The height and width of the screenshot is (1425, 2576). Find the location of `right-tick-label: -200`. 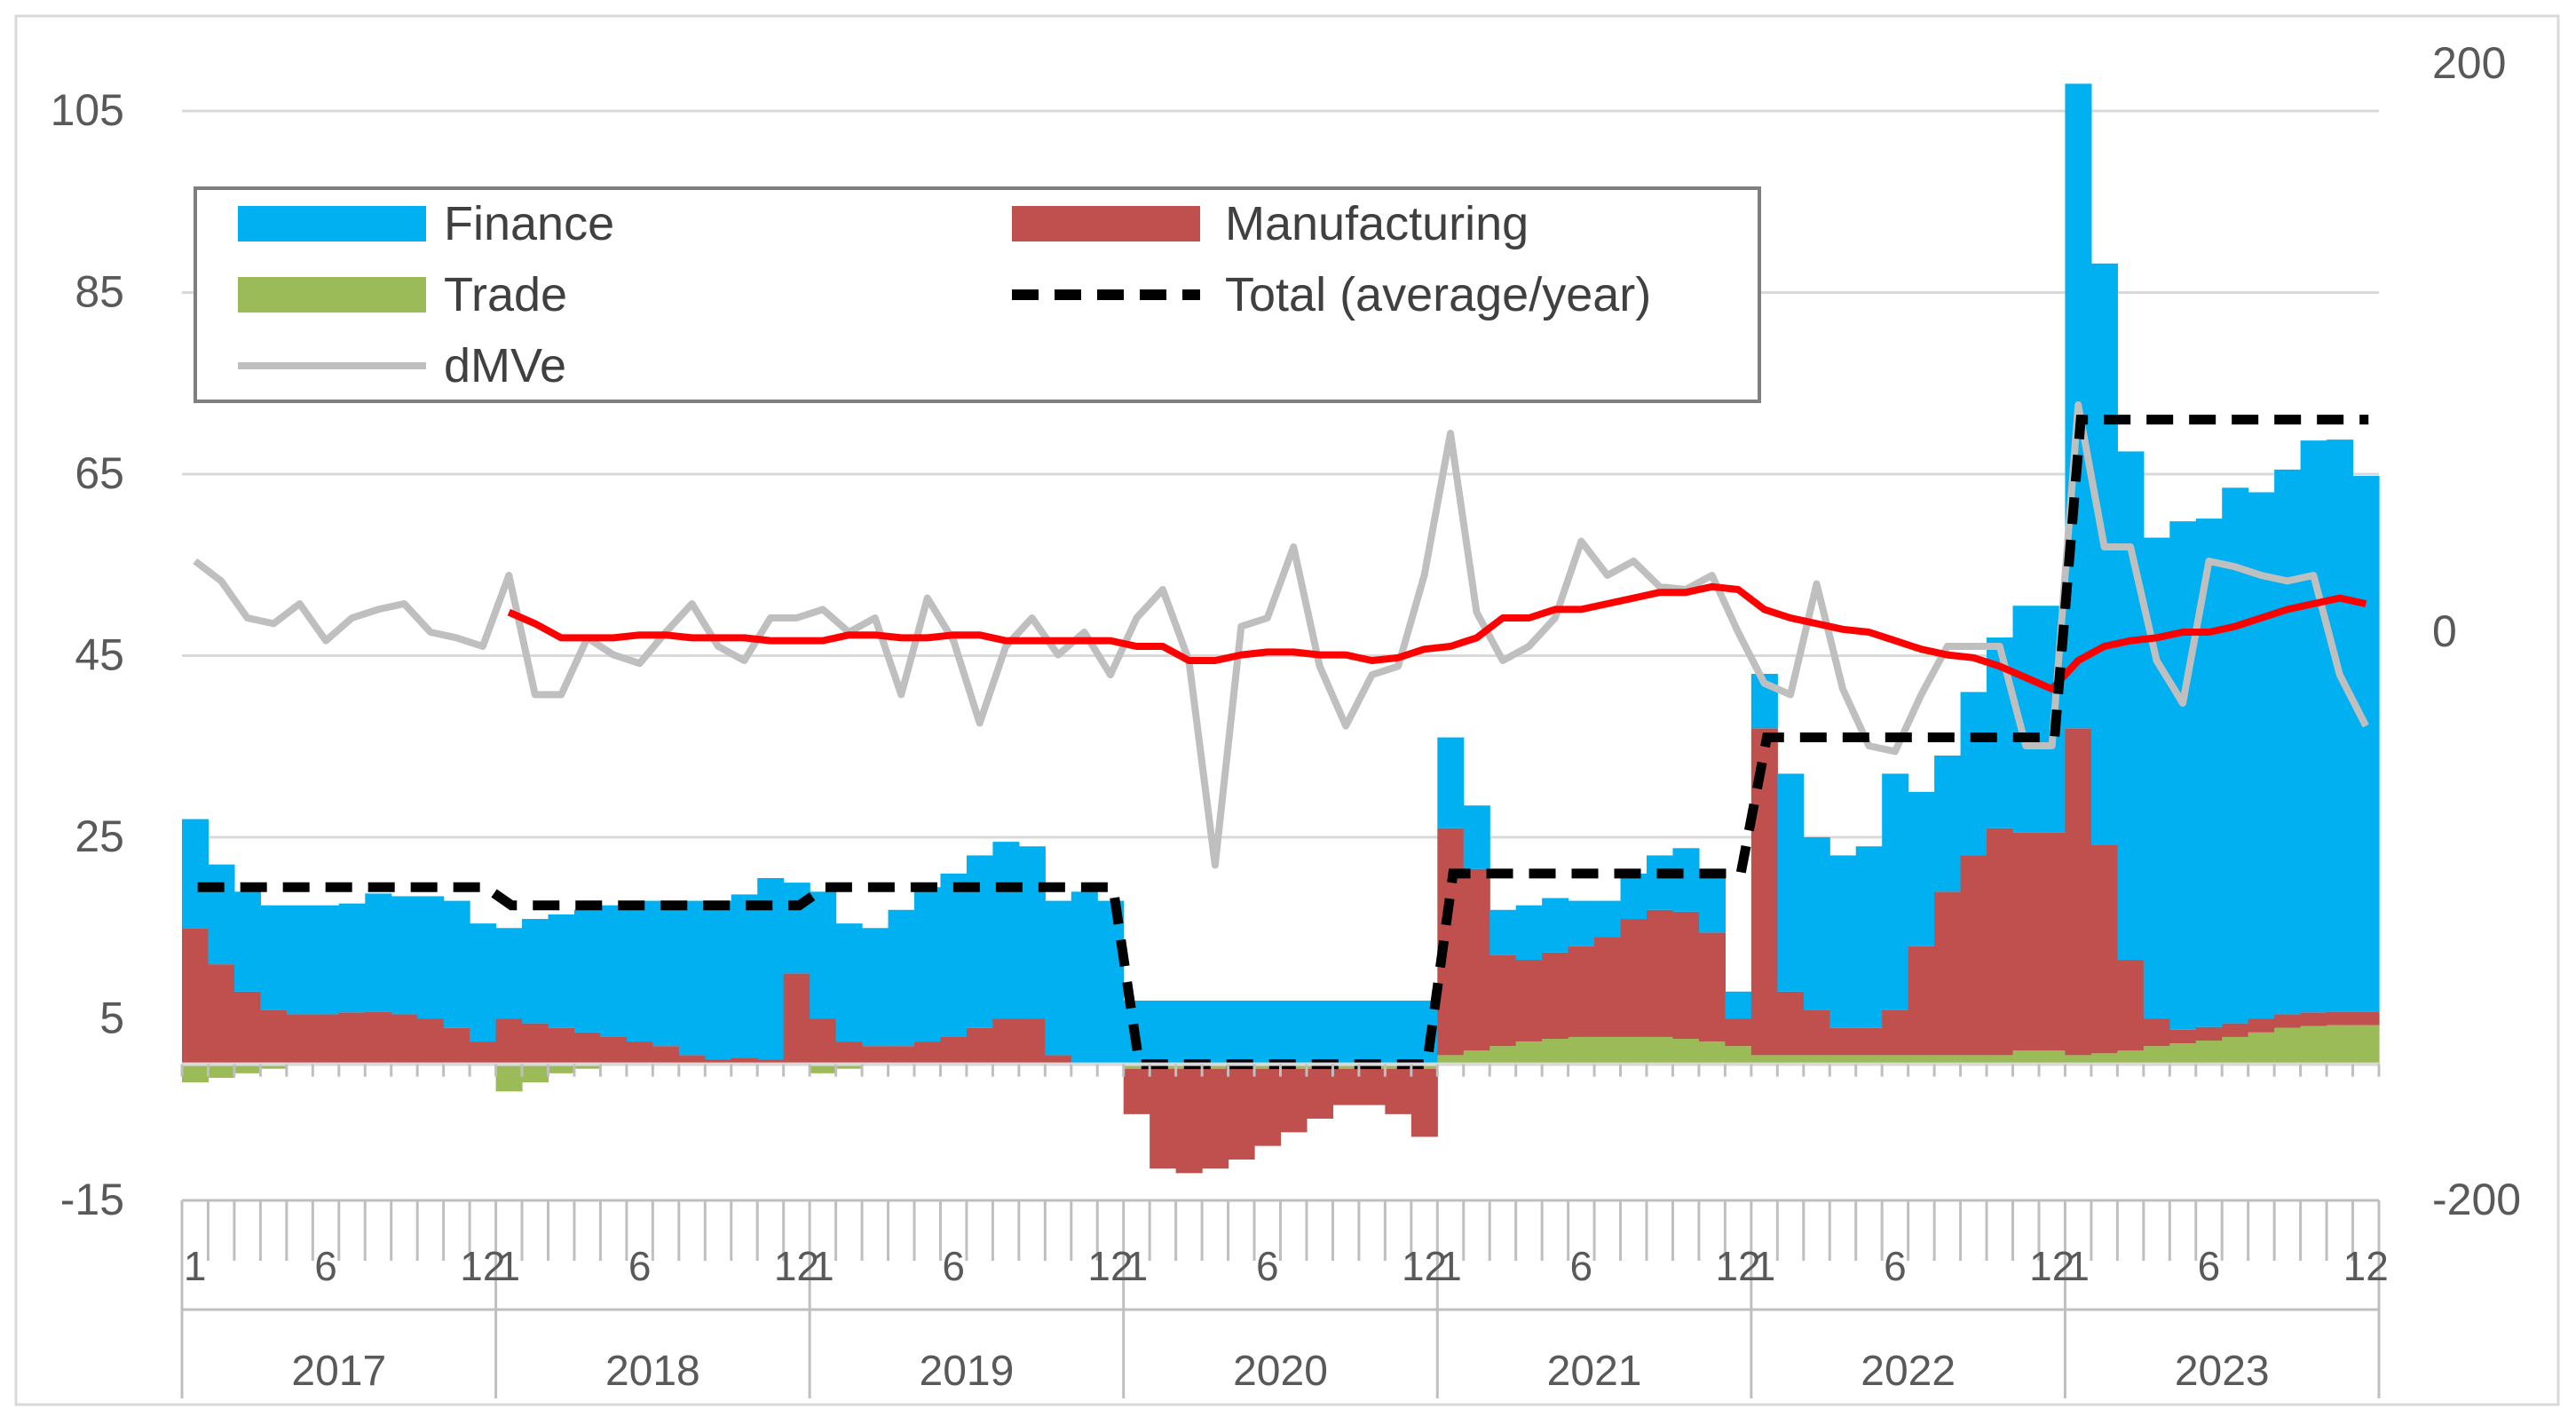

right-tick-label: -200 is located at coordinates (2476, 1199).